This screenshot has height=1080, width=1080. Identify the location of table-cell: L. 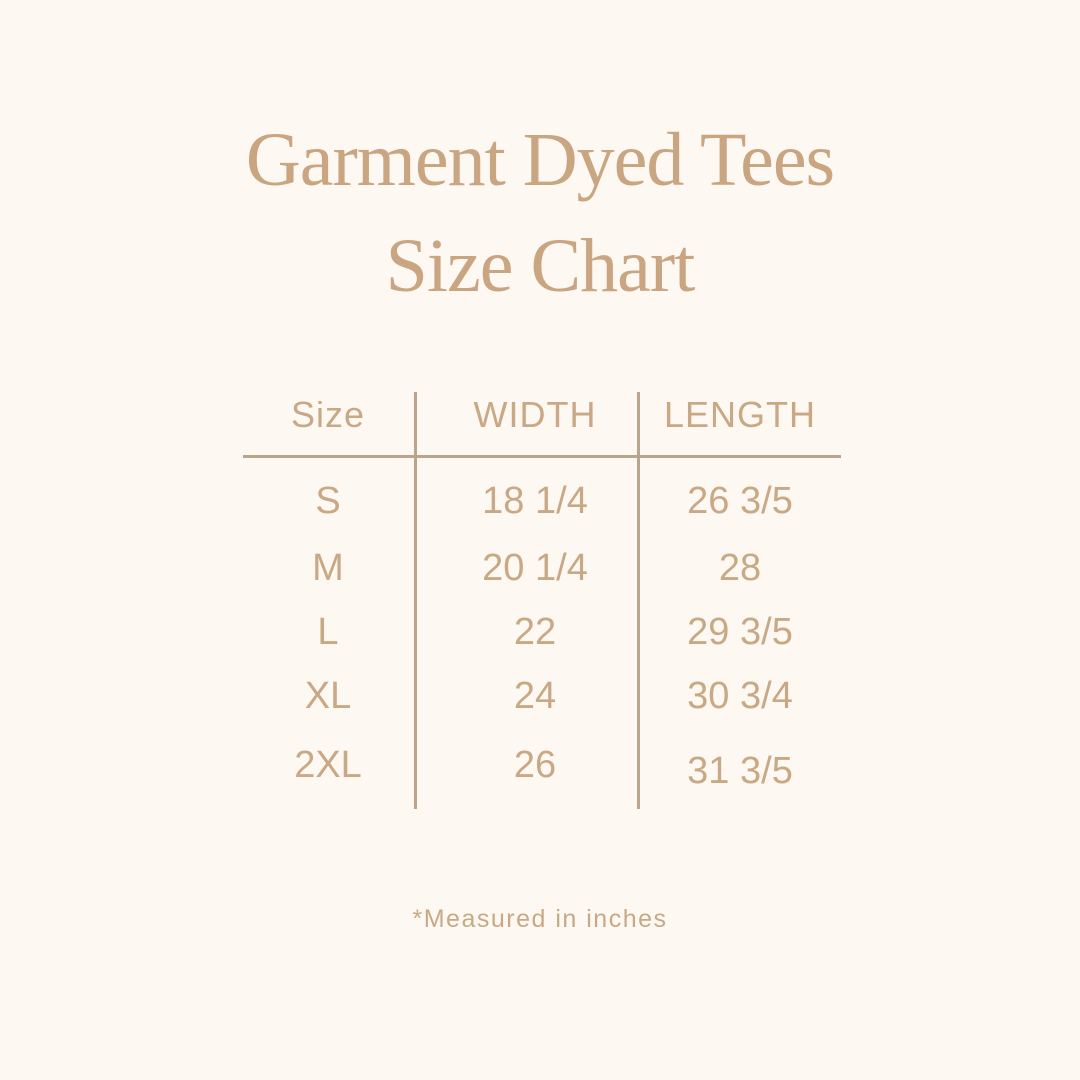
(328, 632).